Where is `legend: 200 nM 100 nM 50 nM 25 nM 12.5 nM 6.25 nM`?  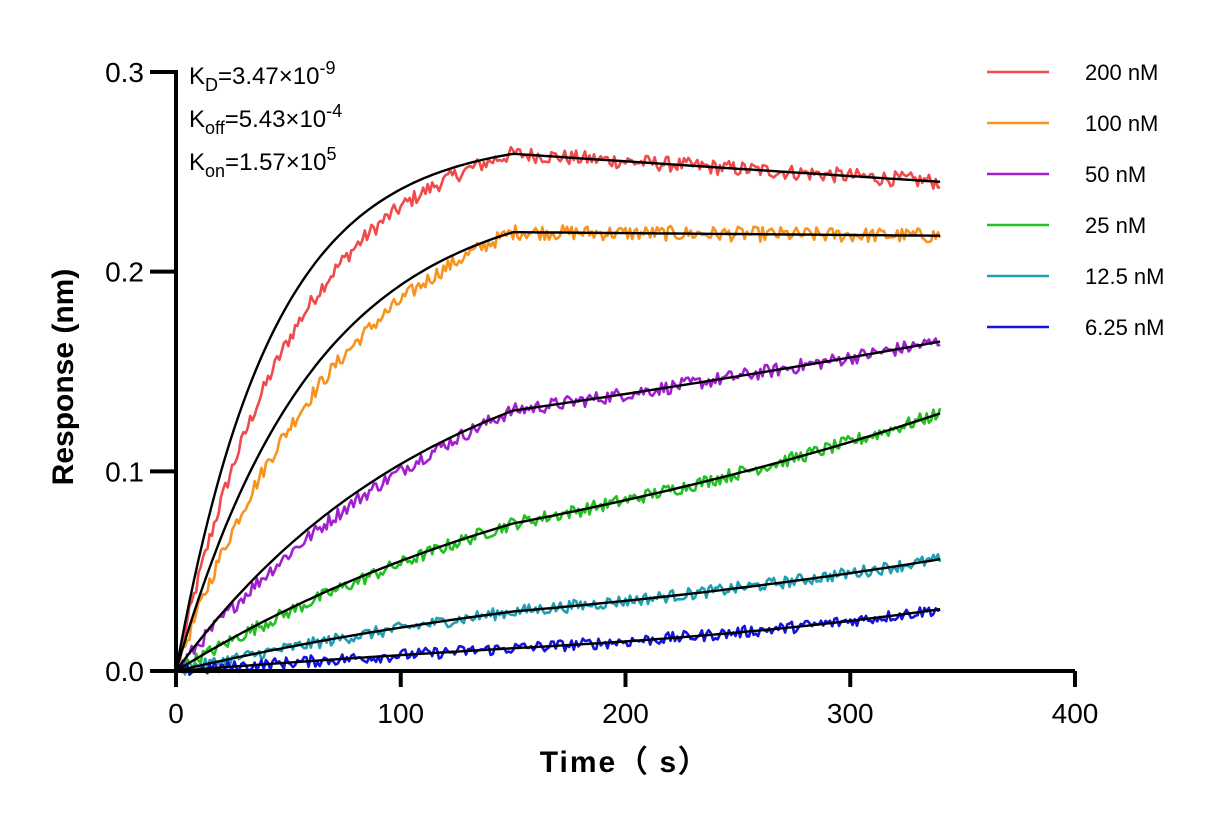 legend: 200 nM 100 nM 50 nM 25 nM 12.5 nM 6.25 nM is located at coordinates (1076, 200).